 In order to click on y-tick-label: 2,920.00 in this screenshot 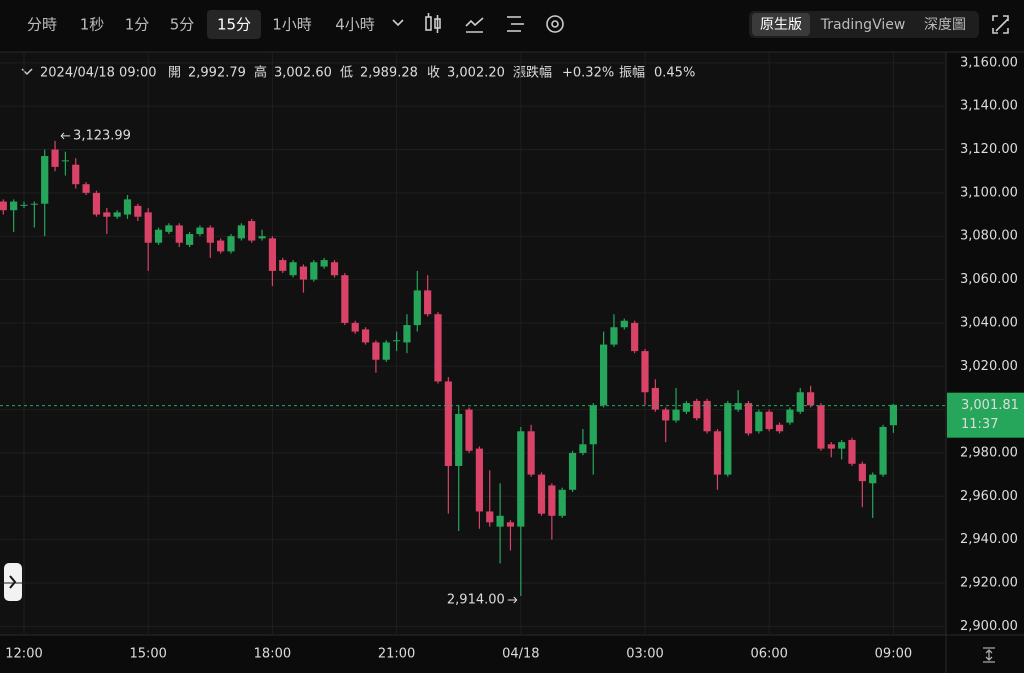, I will do `click(989, 582)`.